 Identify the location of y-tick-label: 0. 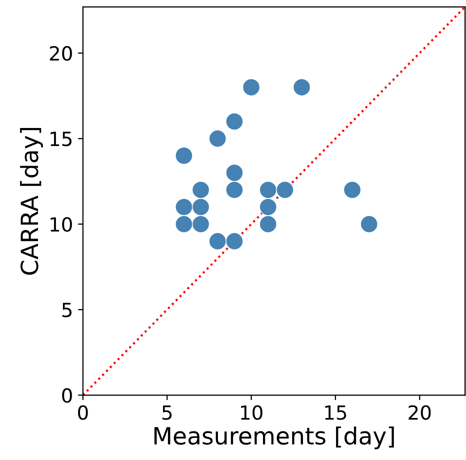
(67, 395).